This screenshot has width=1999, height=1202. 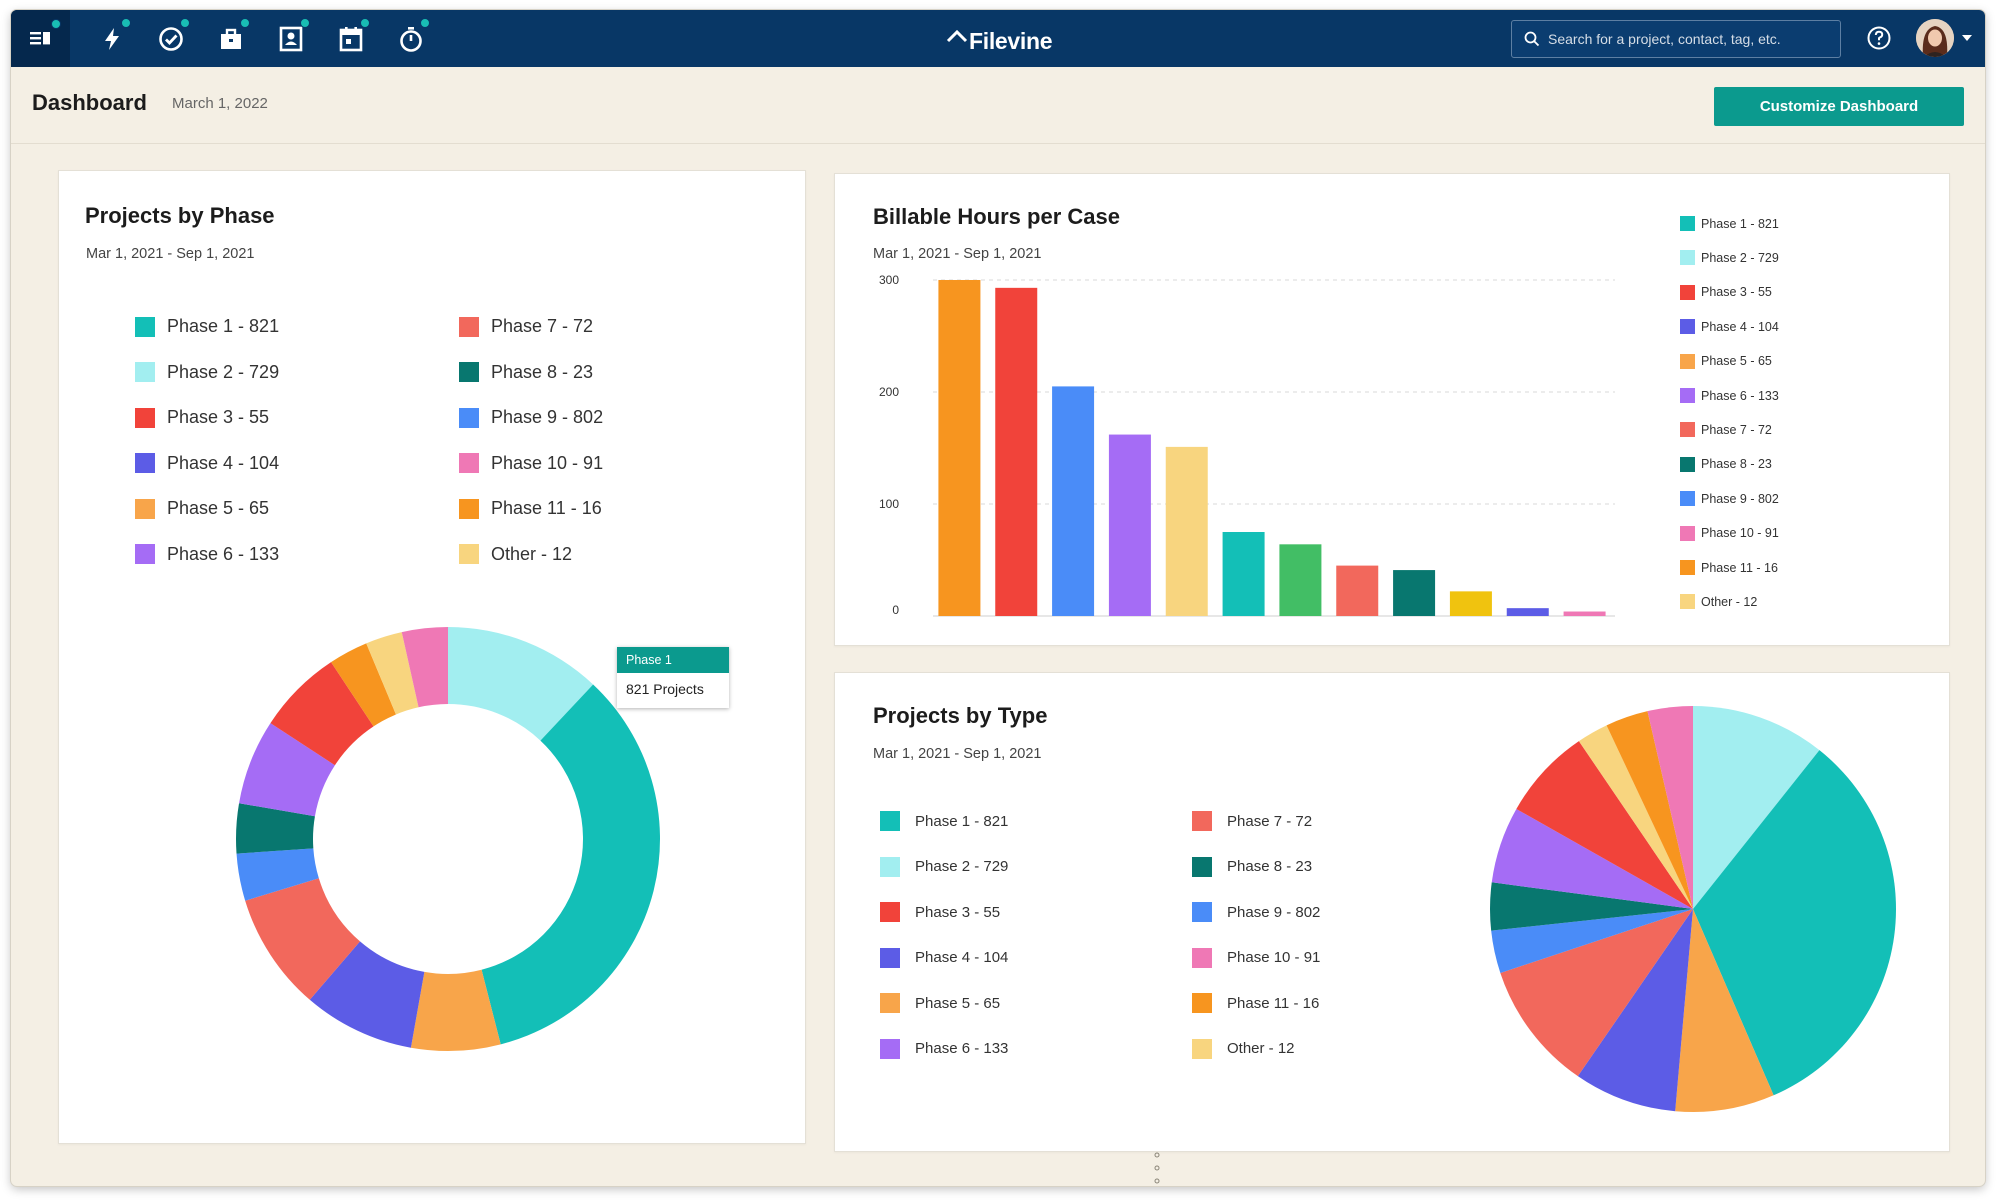 I want to click on filevine-logo: Filevine, so click(x=999, y=40).